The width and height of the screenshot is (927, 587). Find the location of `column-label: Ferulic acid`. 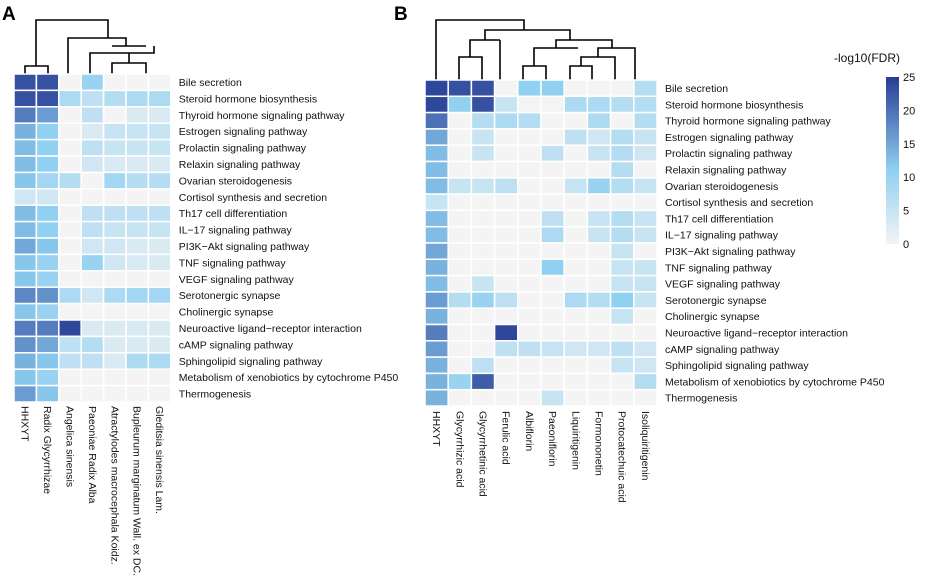

column-label: Ferulic acid is located at coordinates (506, 438).